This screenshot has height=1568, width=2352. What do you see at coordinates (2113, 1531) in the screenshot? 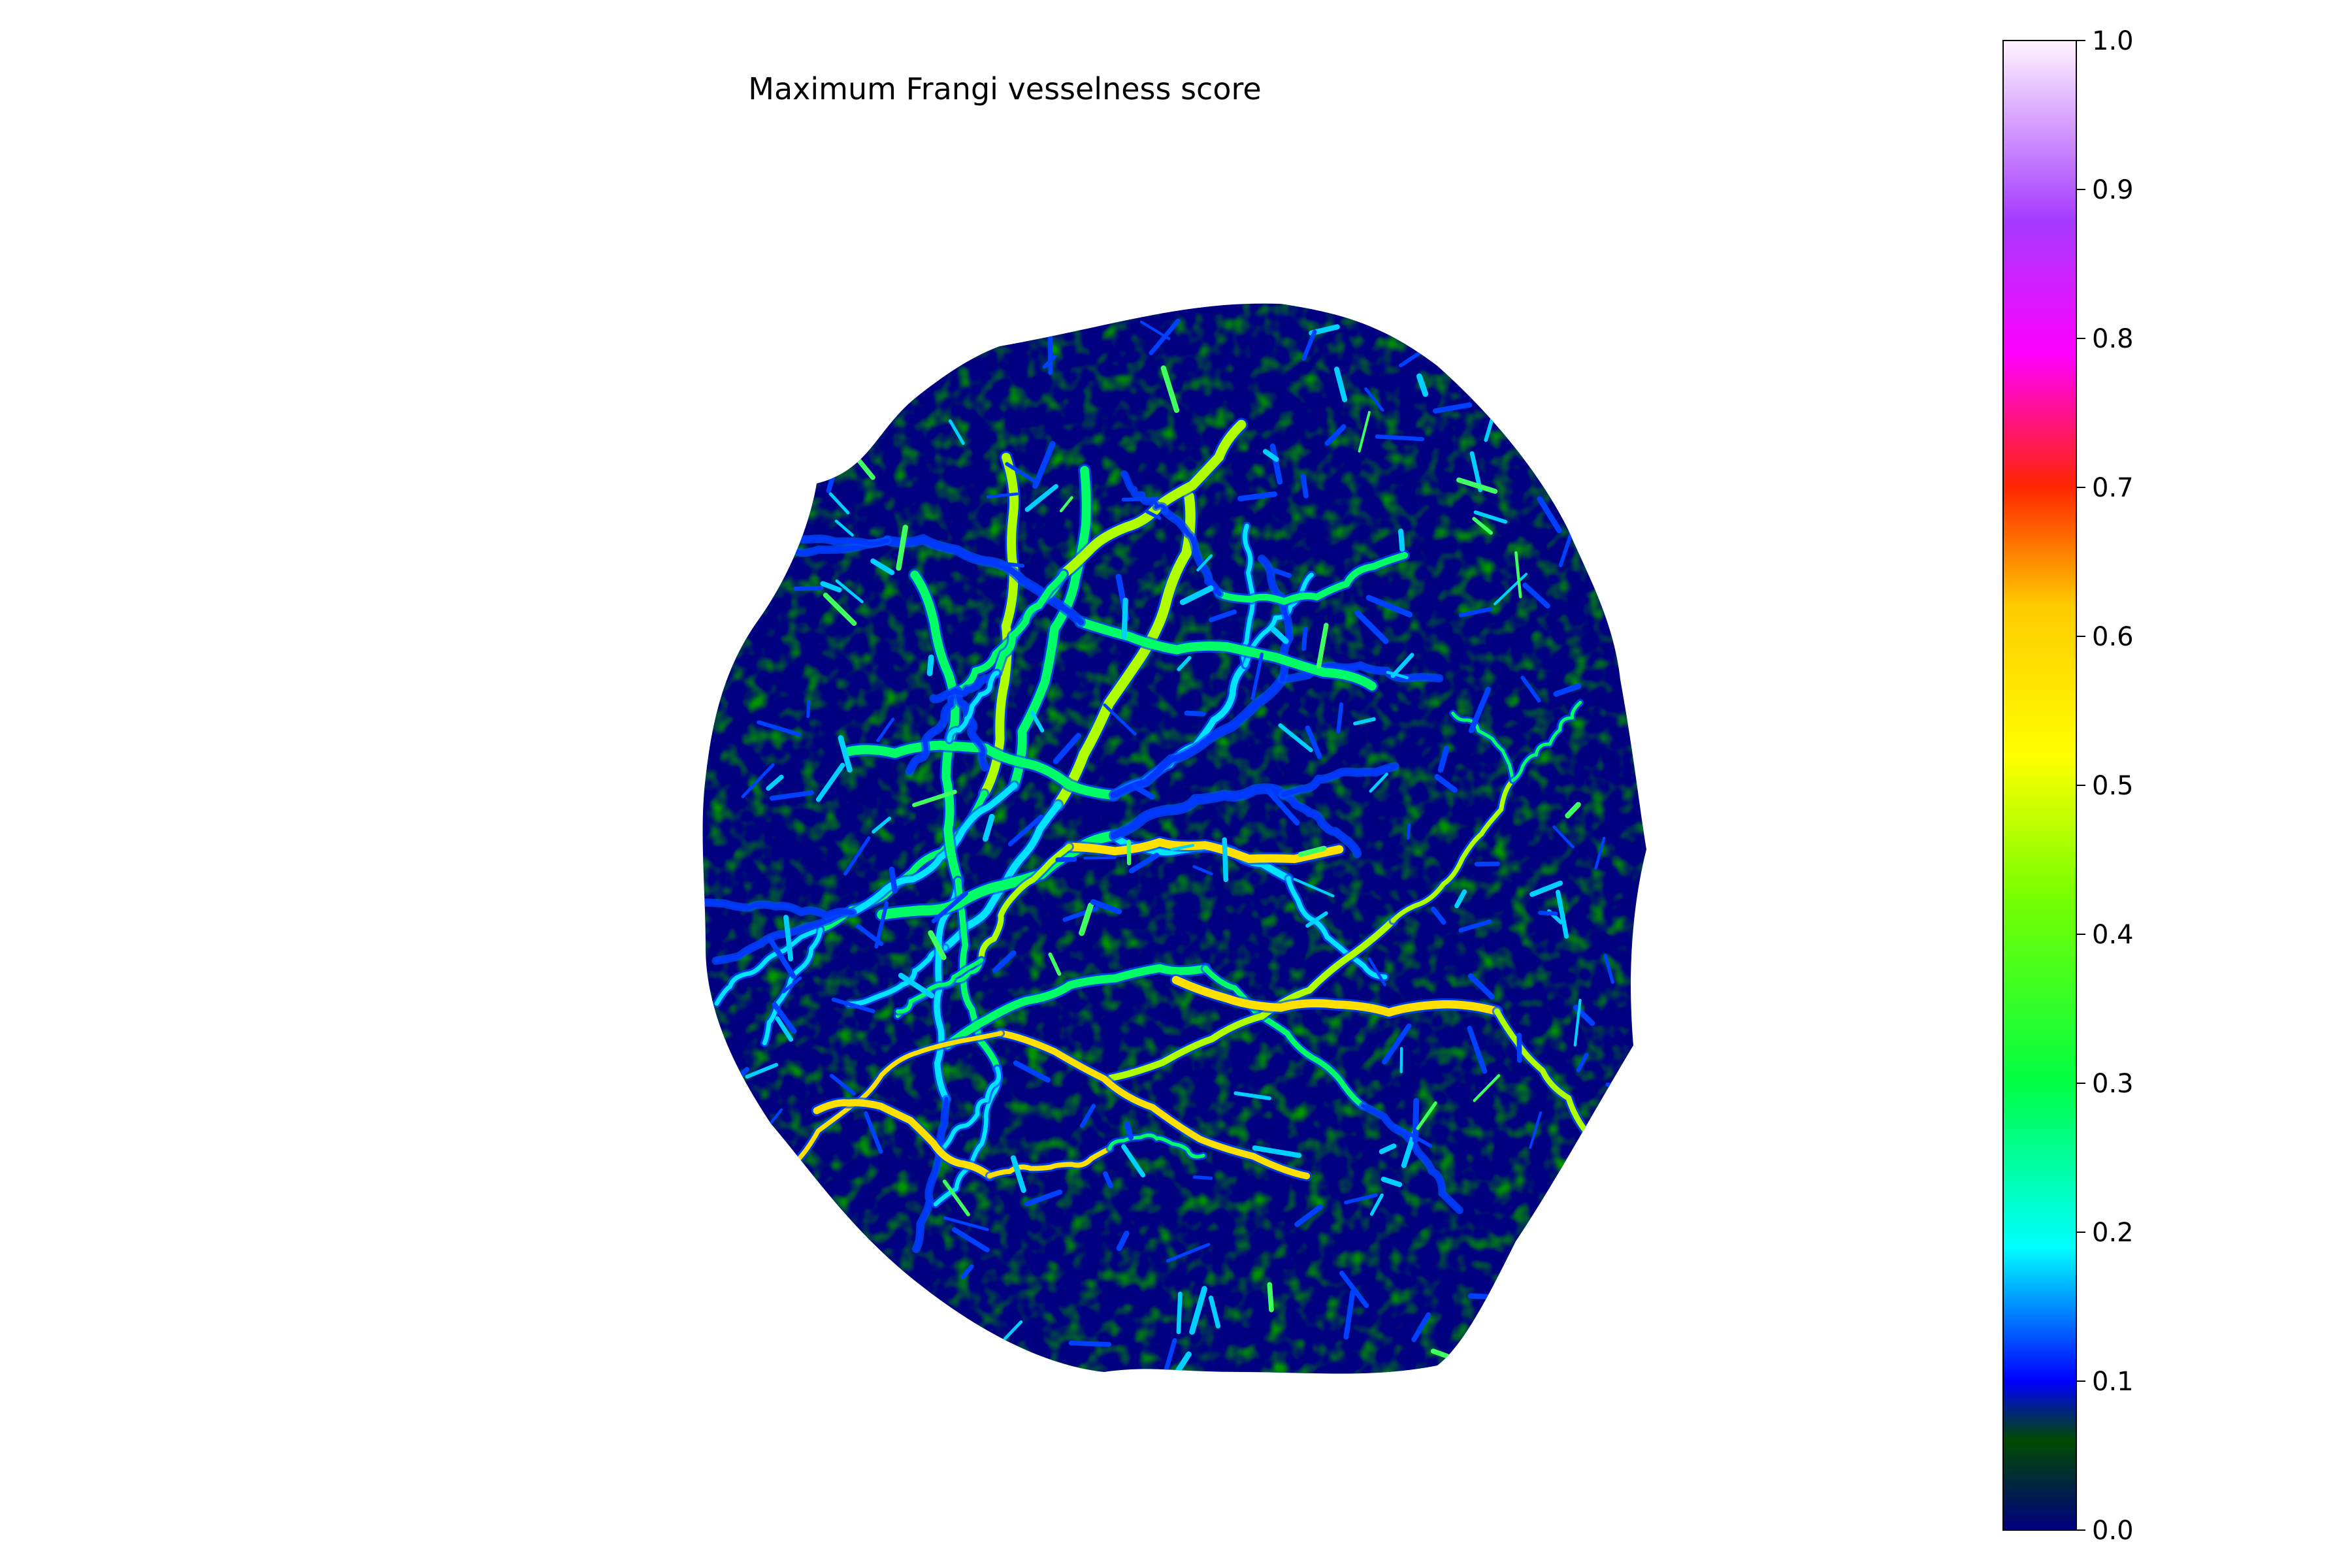
I see `colorbar-tick-label: 0.0` at bounding box center [2113, 1531].